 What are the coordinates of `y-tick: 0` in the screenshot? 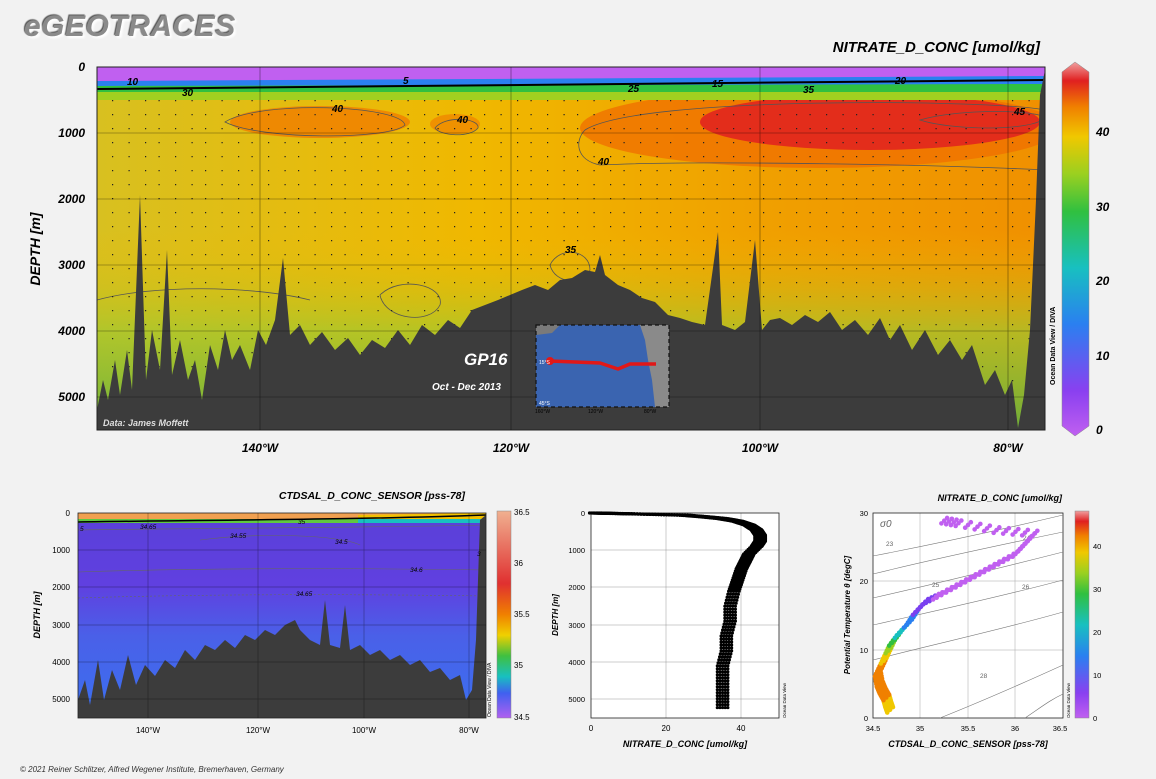 It's located at (81, 67).